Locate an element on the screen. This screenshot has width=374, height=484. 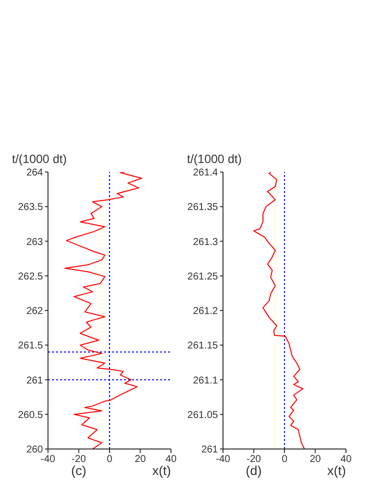
y-tick-label: 261.4 is located at coordinates (205, 173).